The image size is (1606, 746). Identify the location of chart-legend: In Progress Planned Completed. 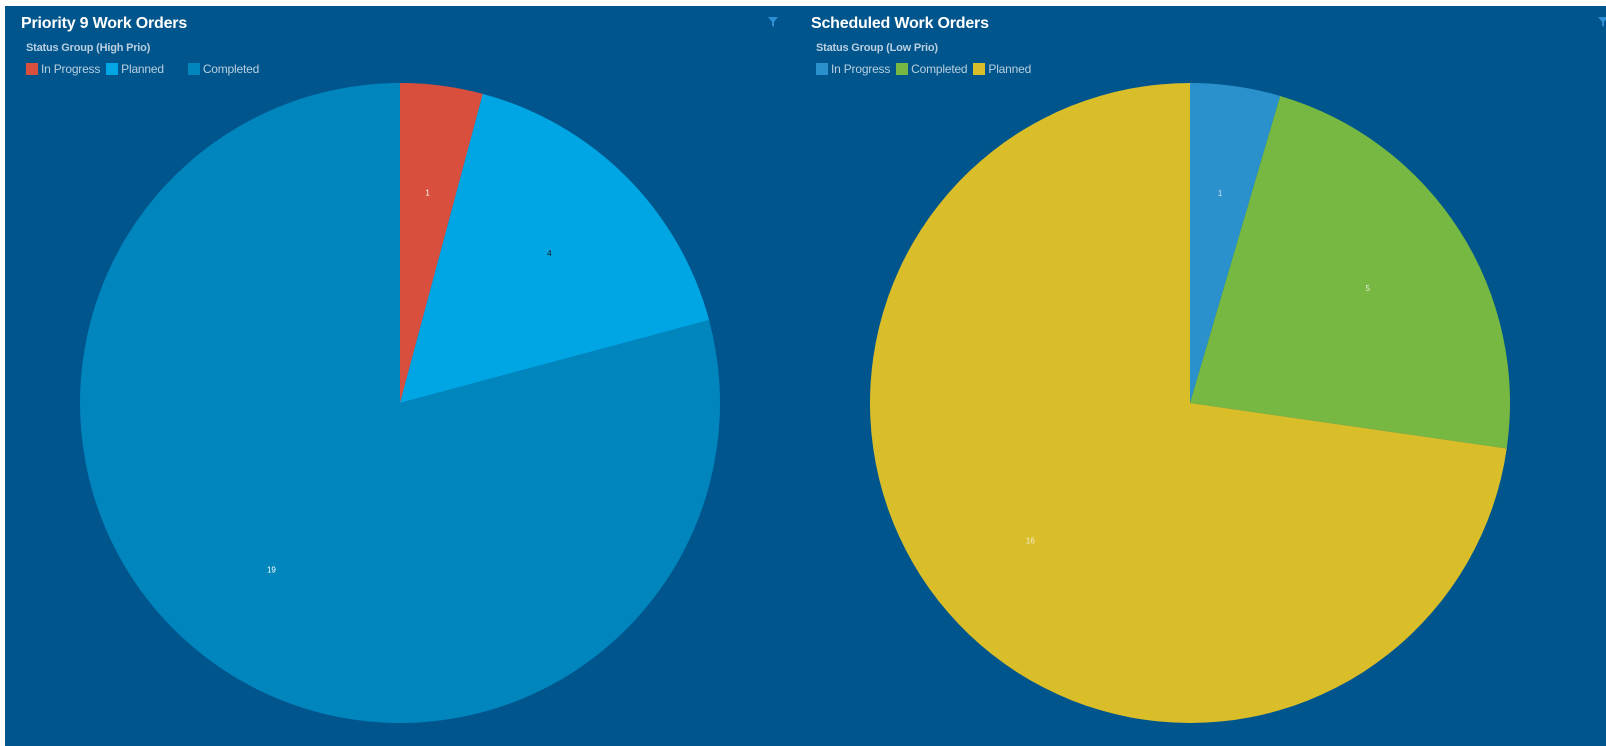
(145, 69).